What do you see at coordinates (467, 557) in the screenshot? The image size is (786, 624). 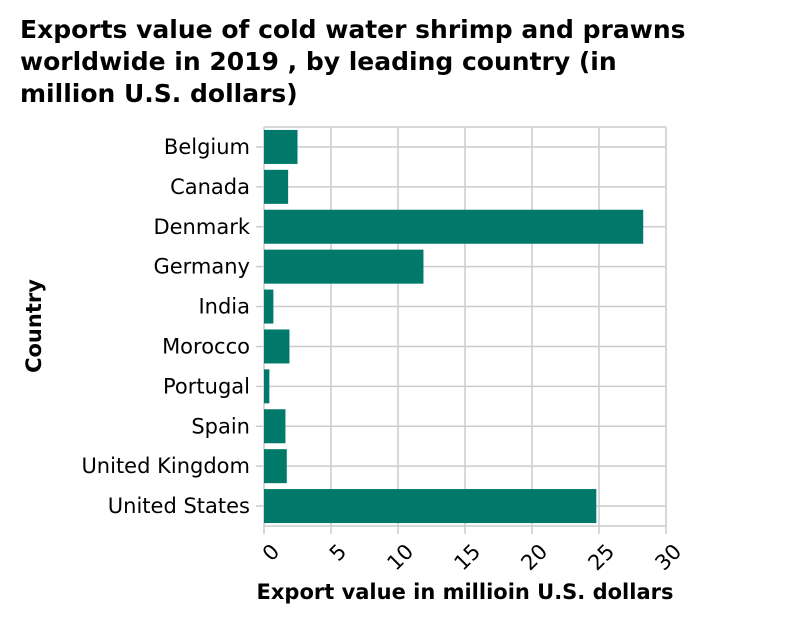 I see `x-tick-label: 15` at bounding box center [467, 557].